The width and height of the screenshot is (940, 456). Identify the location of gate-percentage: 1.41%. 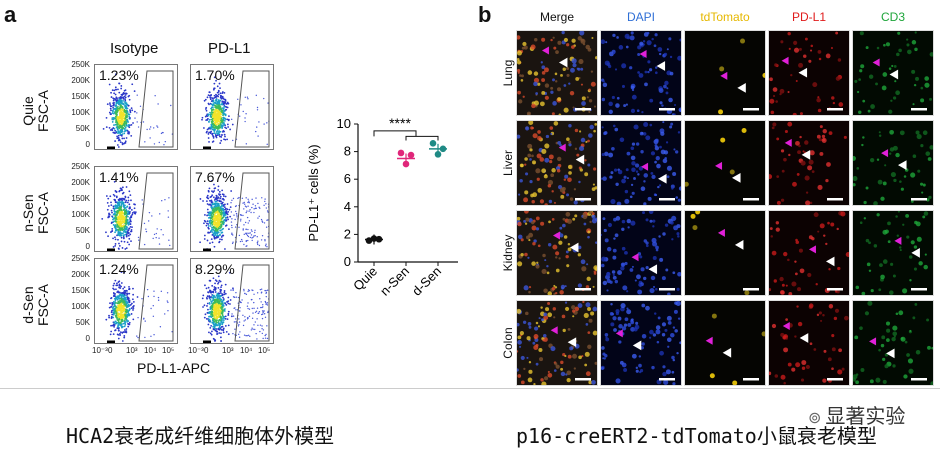
(119, 177).